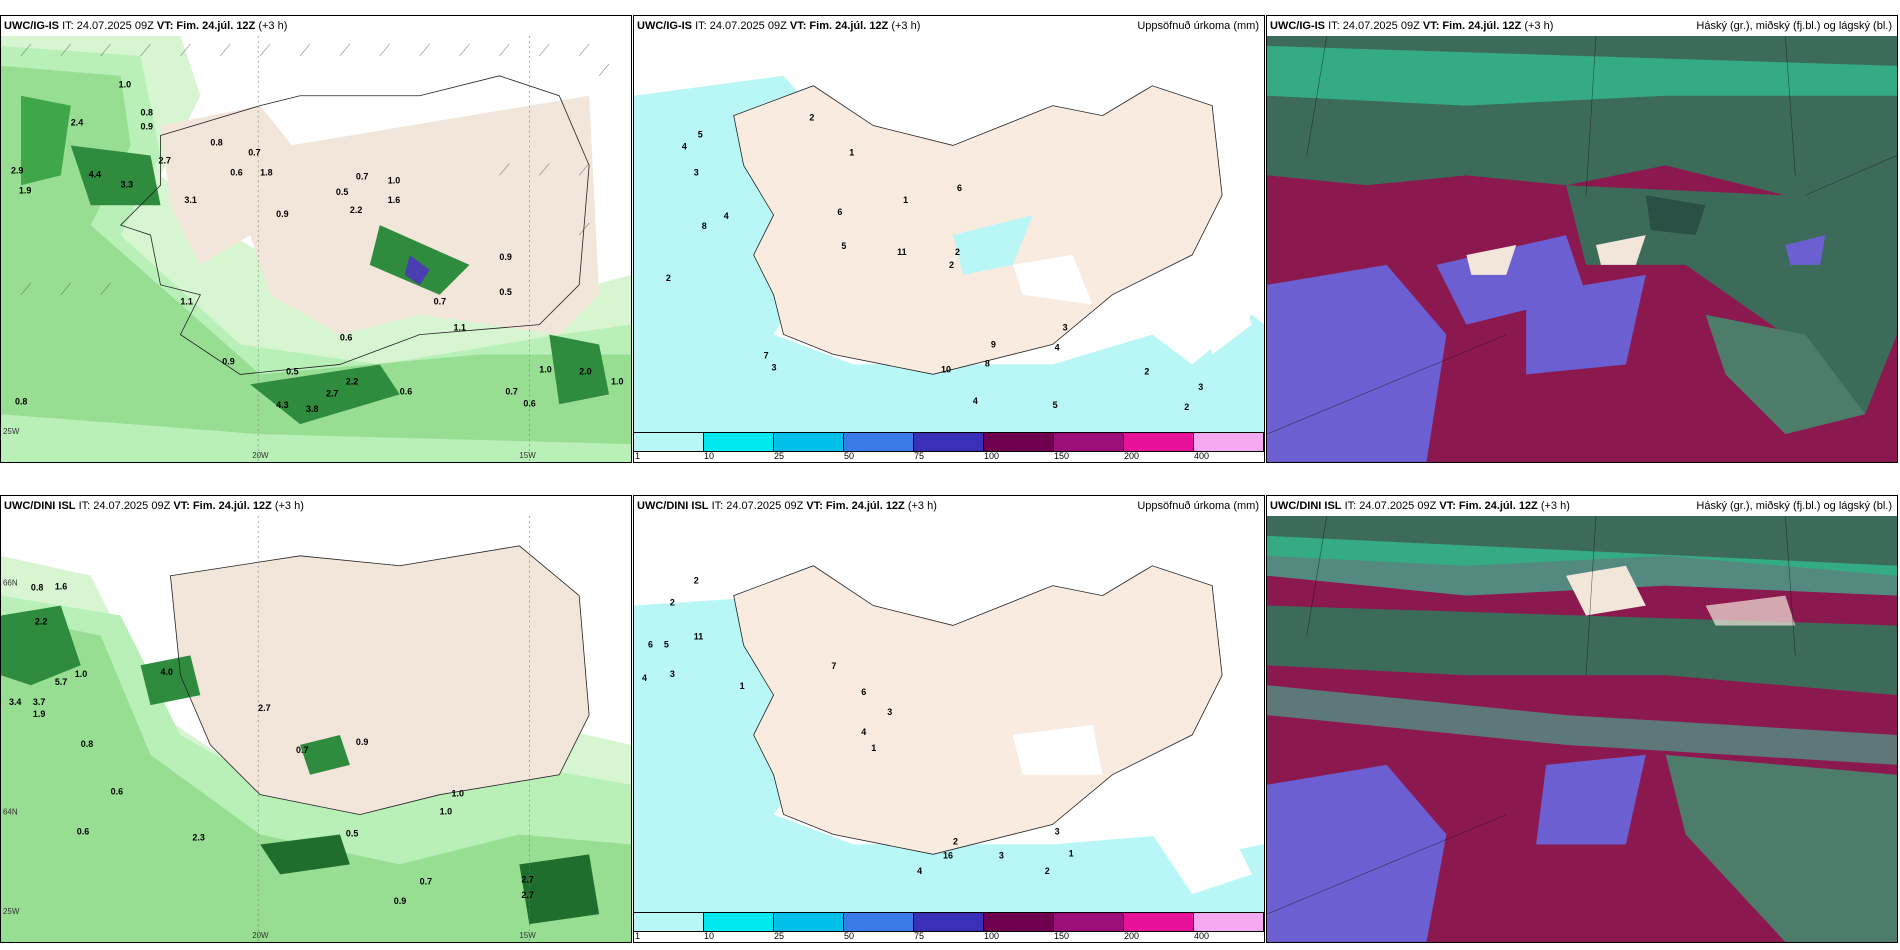  I want to click on precip-label: 5.7, so click(61, 682).